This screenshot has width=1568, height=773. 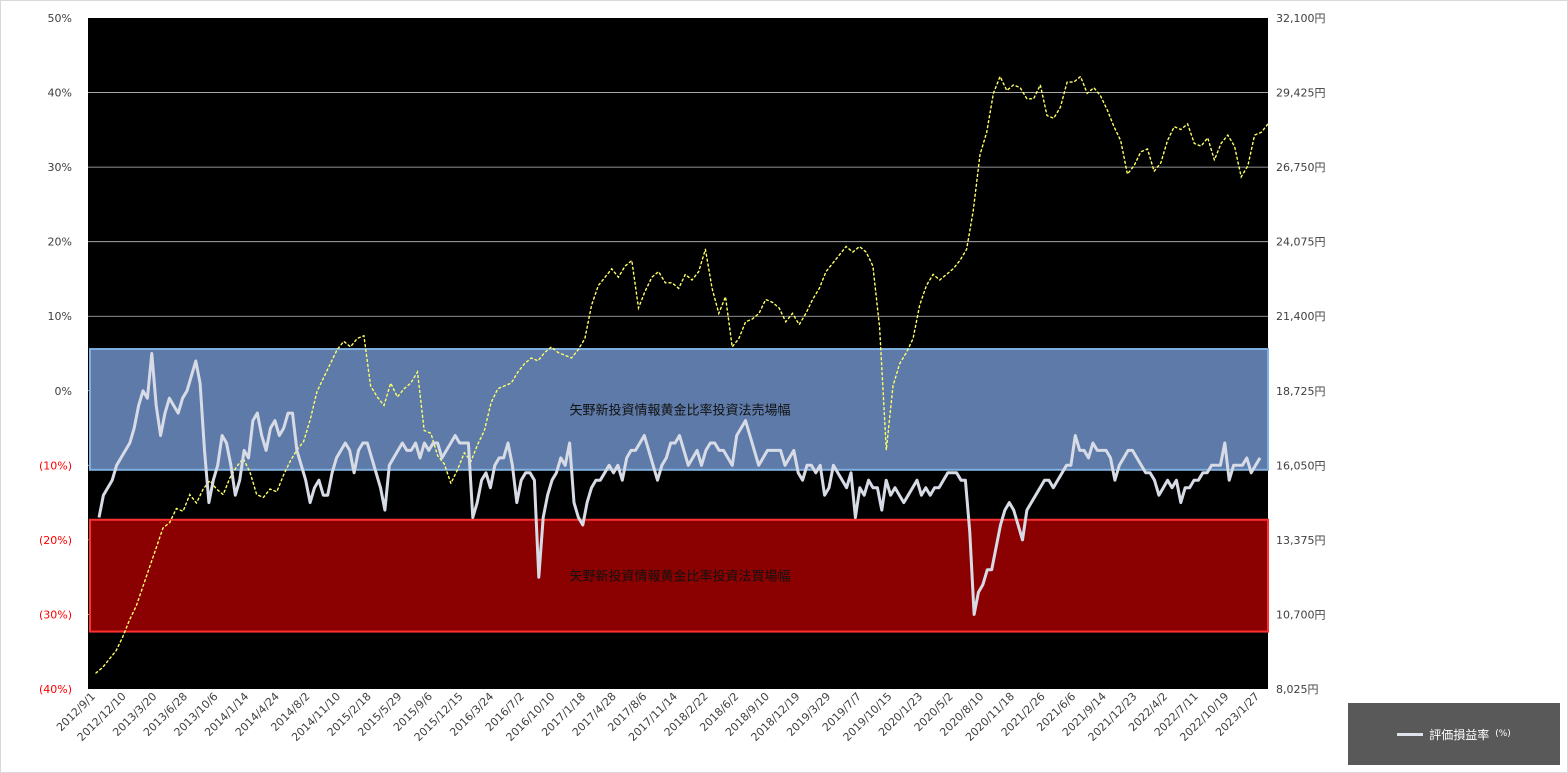 I want to click on right-tick-label: 32,100円, so click(x=1301, y=18).